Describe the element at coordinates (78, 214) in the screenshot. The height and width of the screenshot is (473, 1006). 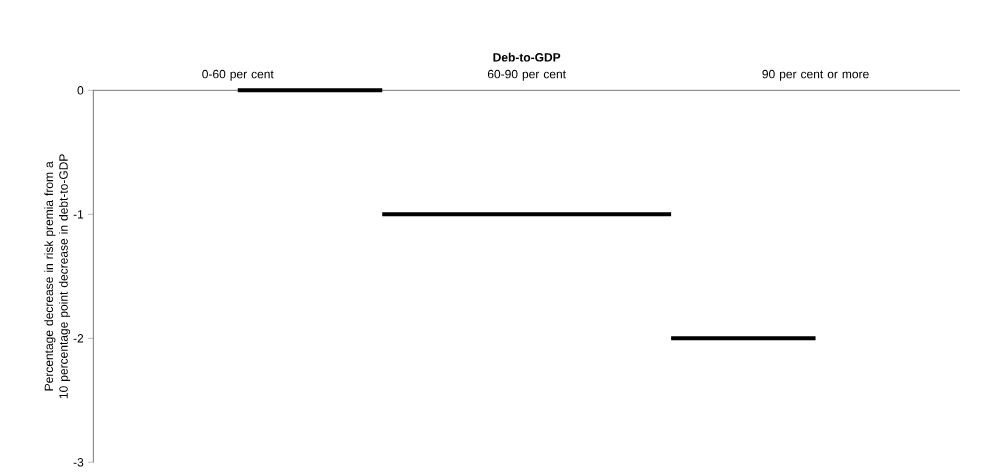
I see `y-tick-label: -1` at that location.